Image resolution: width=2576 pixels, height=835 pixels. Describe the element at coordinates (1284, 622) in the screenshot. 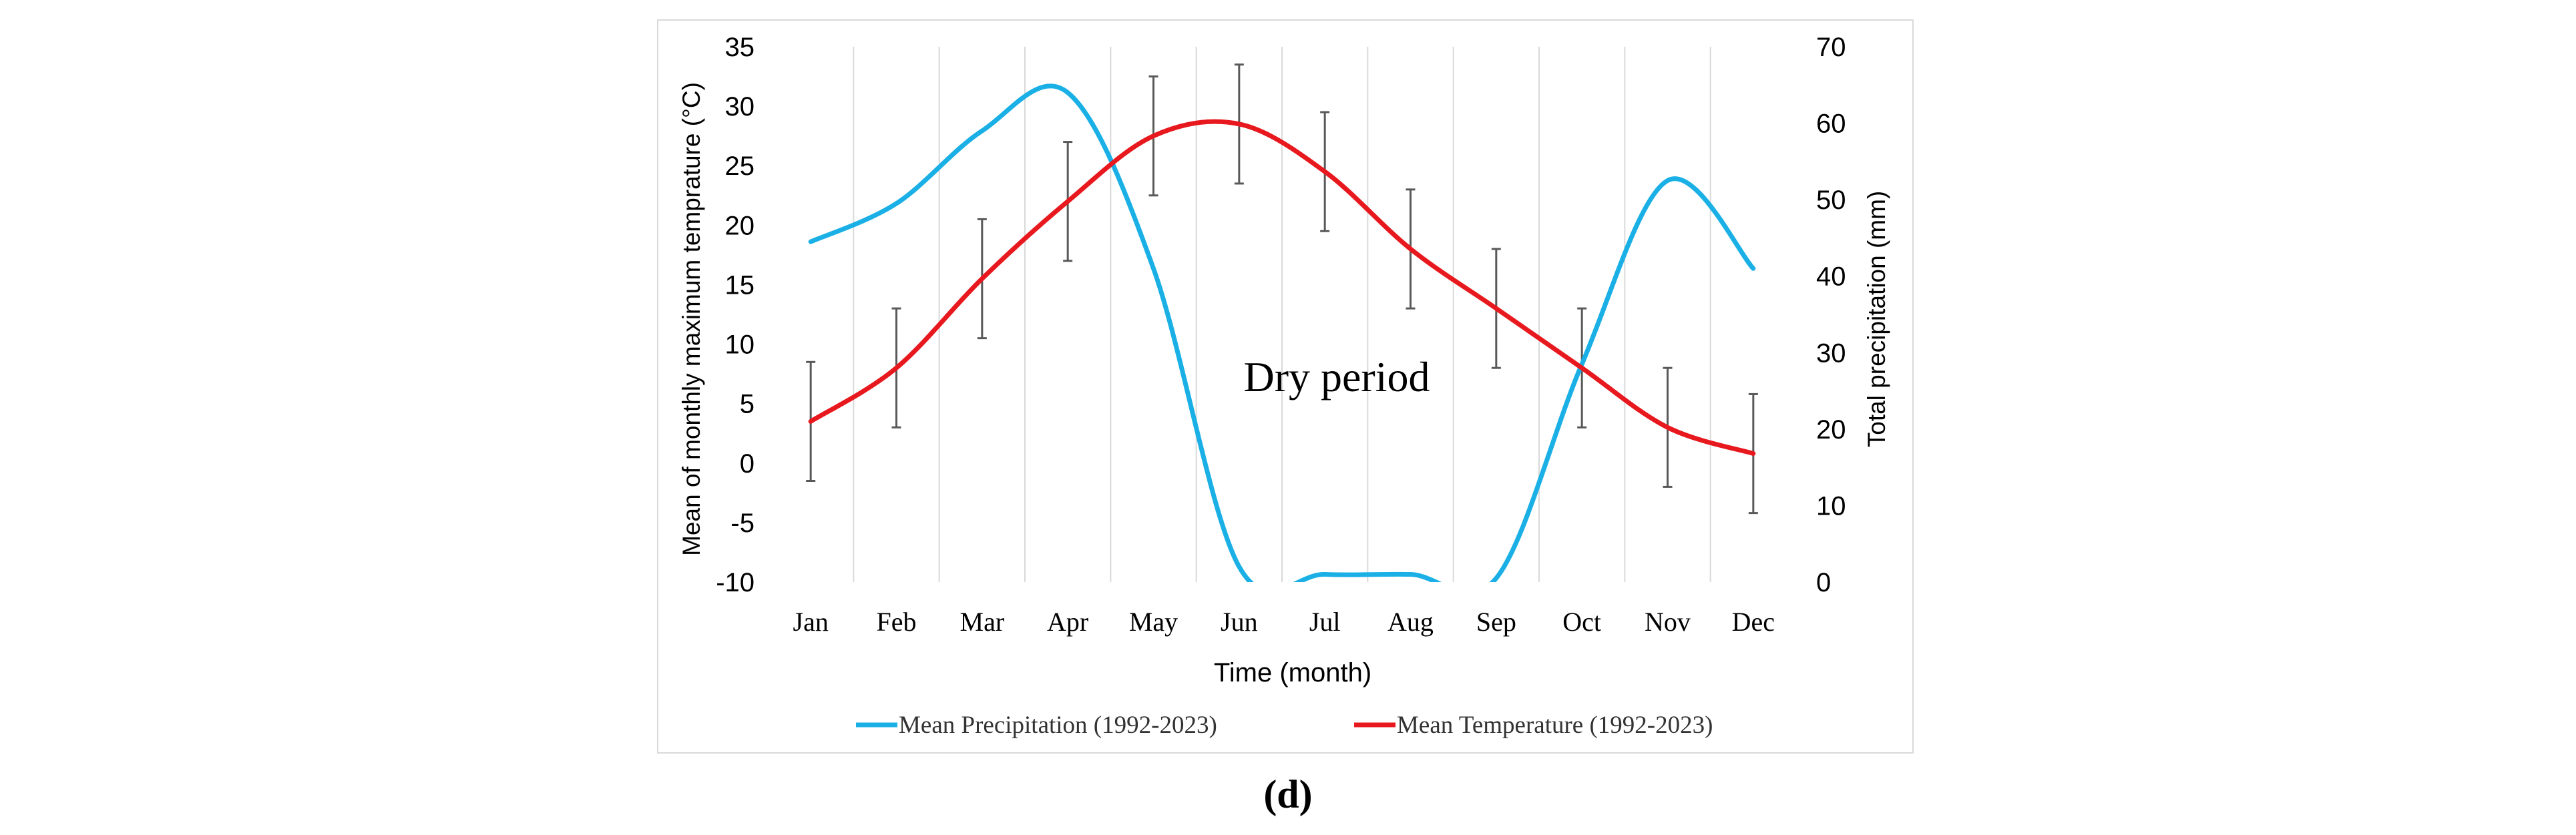

I see `x-axis-ticks: Jan Feb Mar Apr May Jun Jul Aug Sep Oct Nov Dec` at that location.